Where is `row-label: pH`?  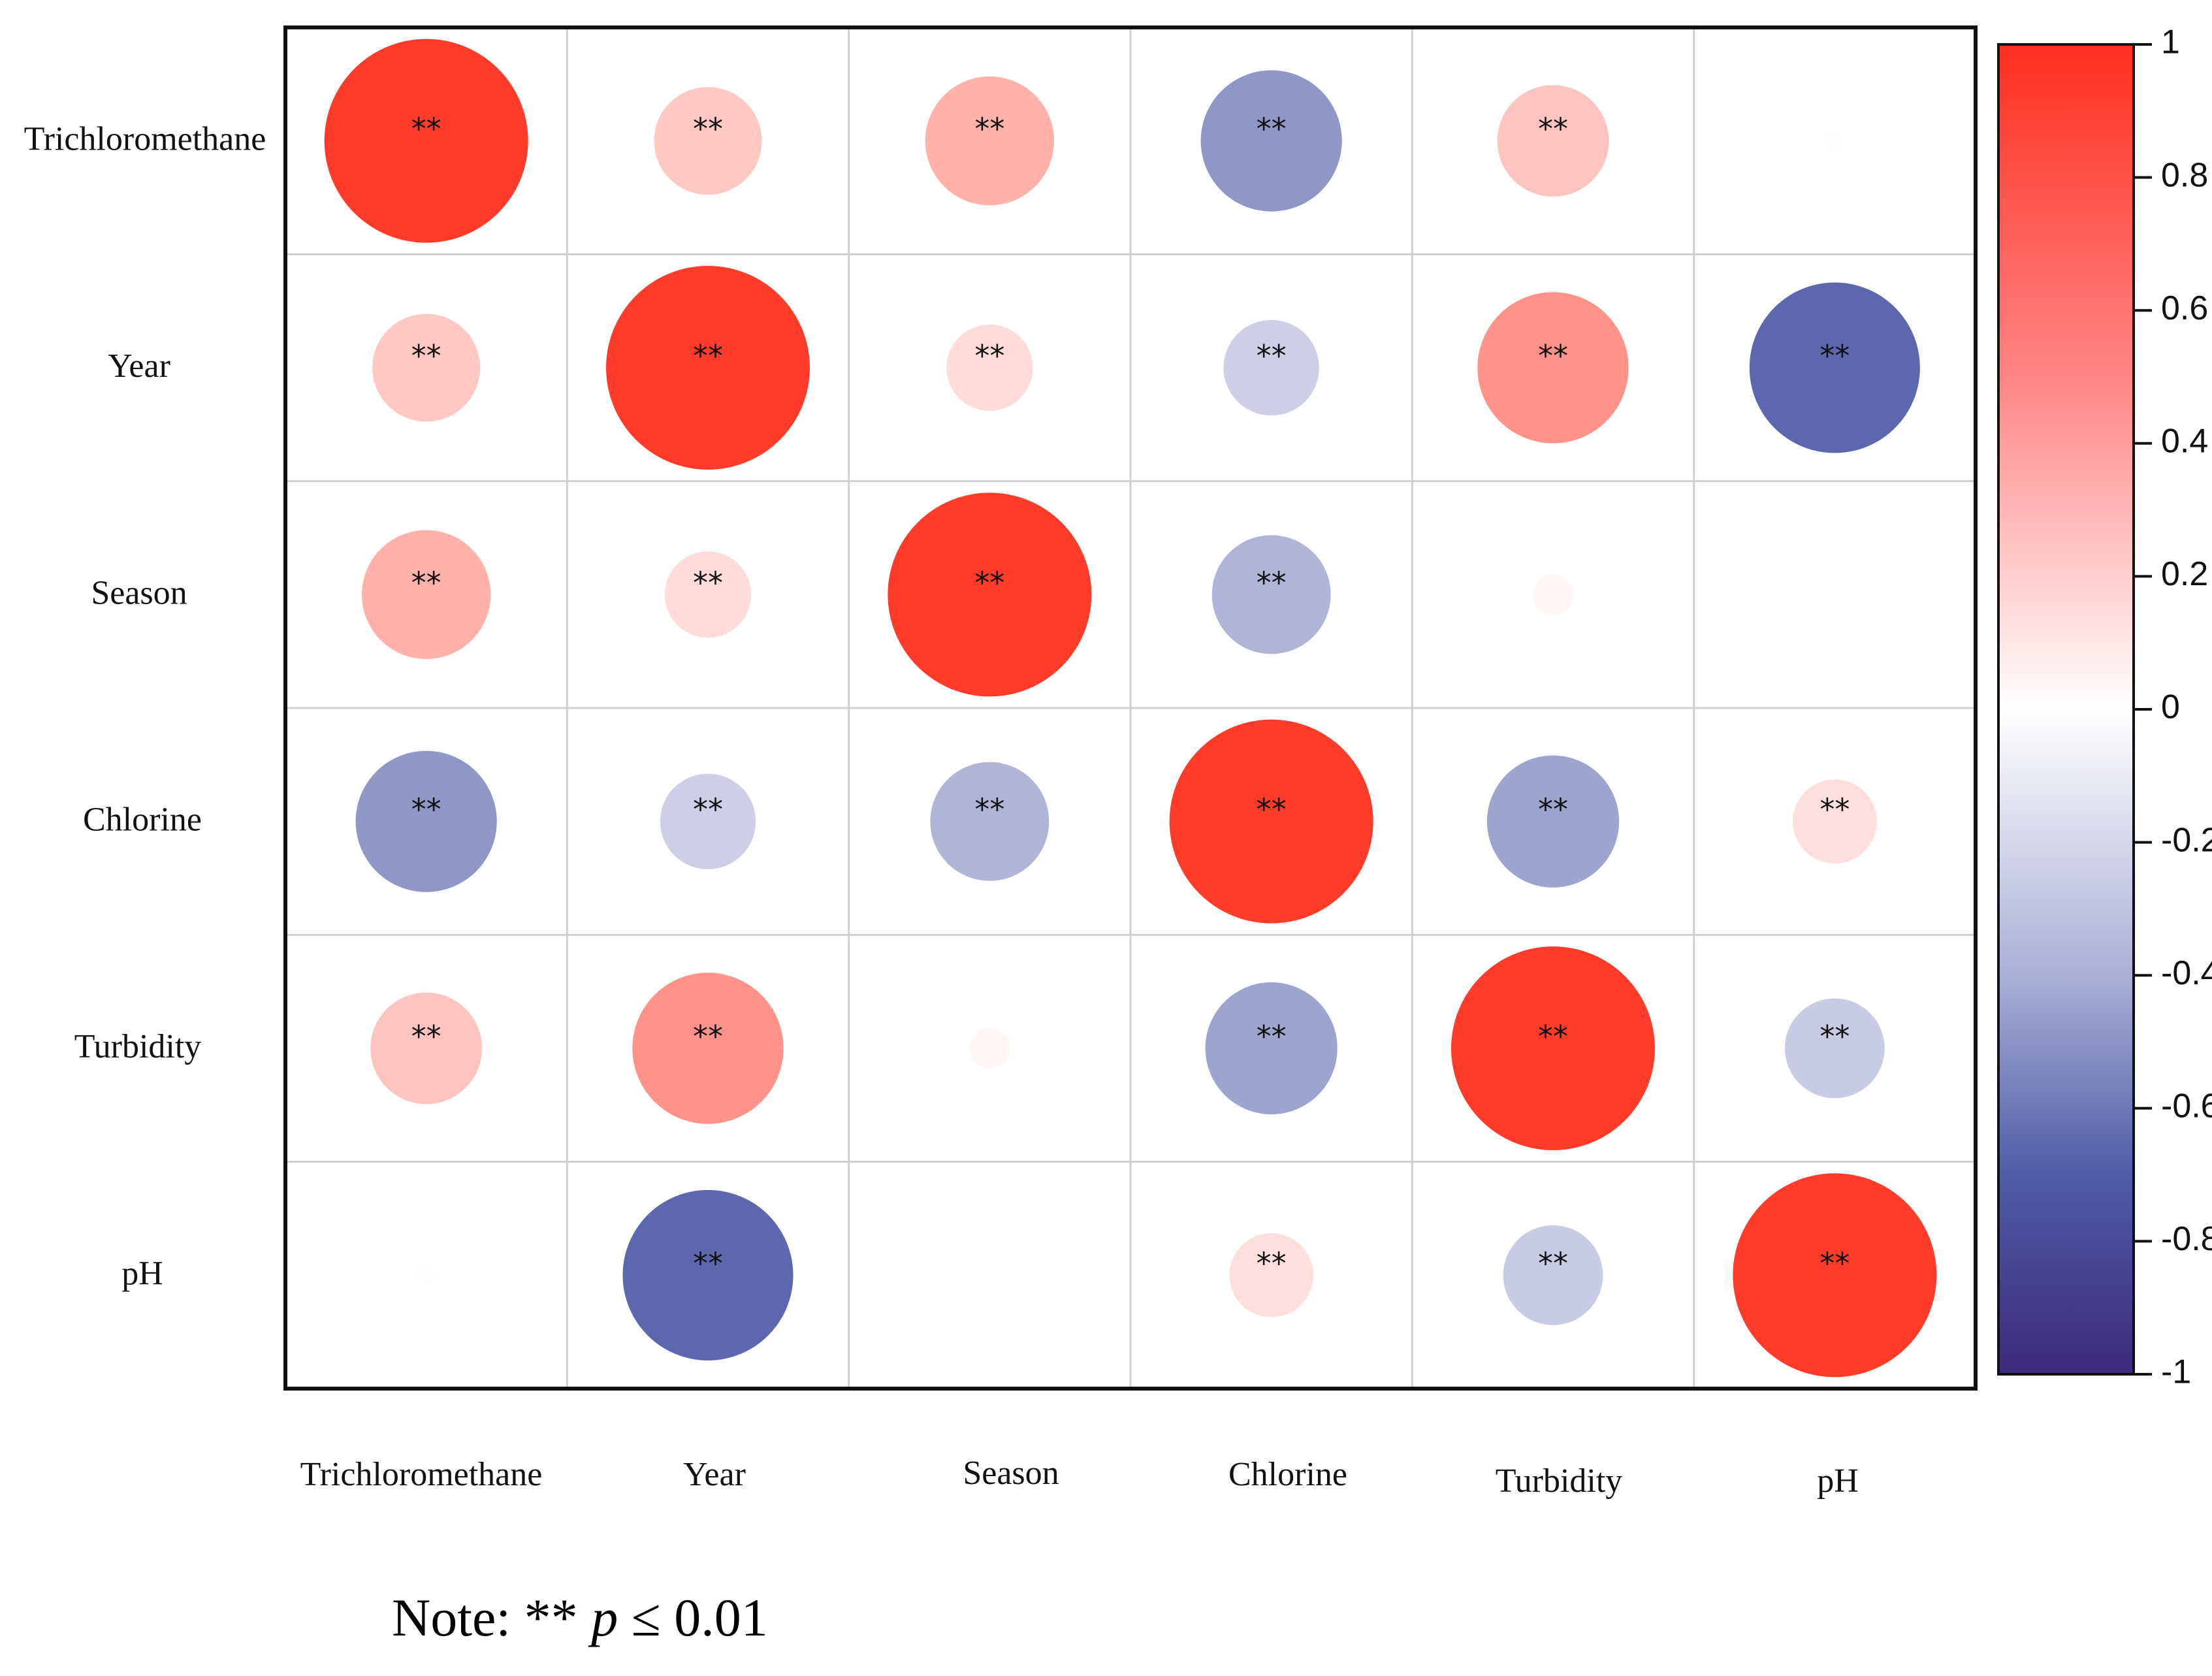 row-label: pH is located at coordinates (142, 1274).